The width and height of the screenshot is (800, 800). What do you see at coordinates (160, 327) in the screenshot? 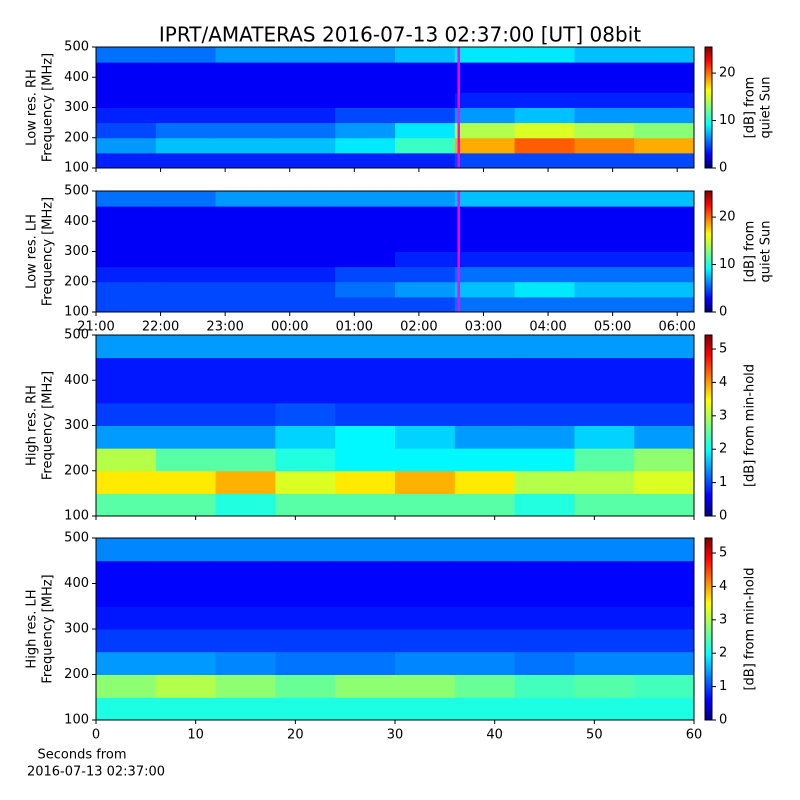
I see `x-tick-label: 22:00` at bounding box center [160, 327].